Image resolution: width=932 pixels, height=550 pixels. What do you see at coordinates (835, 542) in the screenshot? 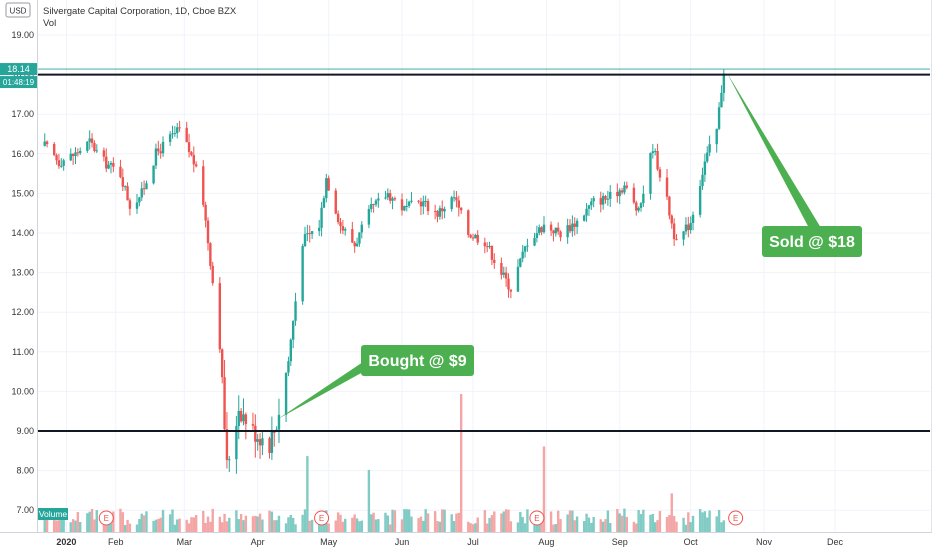
I see `x-tick-label: Dec` at bounding box center [835, 542].